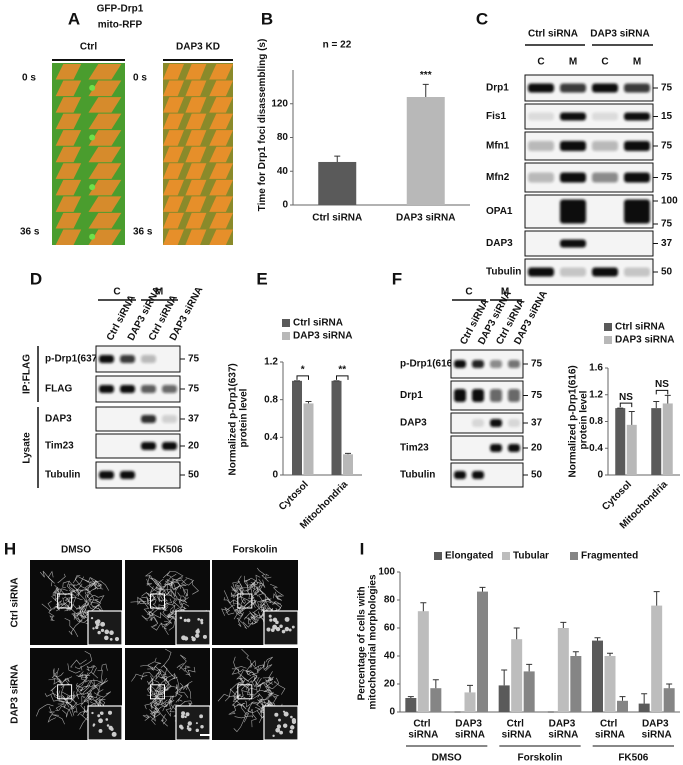  What do you see at coordinates (517, 729) in the screenshot?
I see `x-tick-label: Ctrl siRNA` at bounding box center [517, 729].